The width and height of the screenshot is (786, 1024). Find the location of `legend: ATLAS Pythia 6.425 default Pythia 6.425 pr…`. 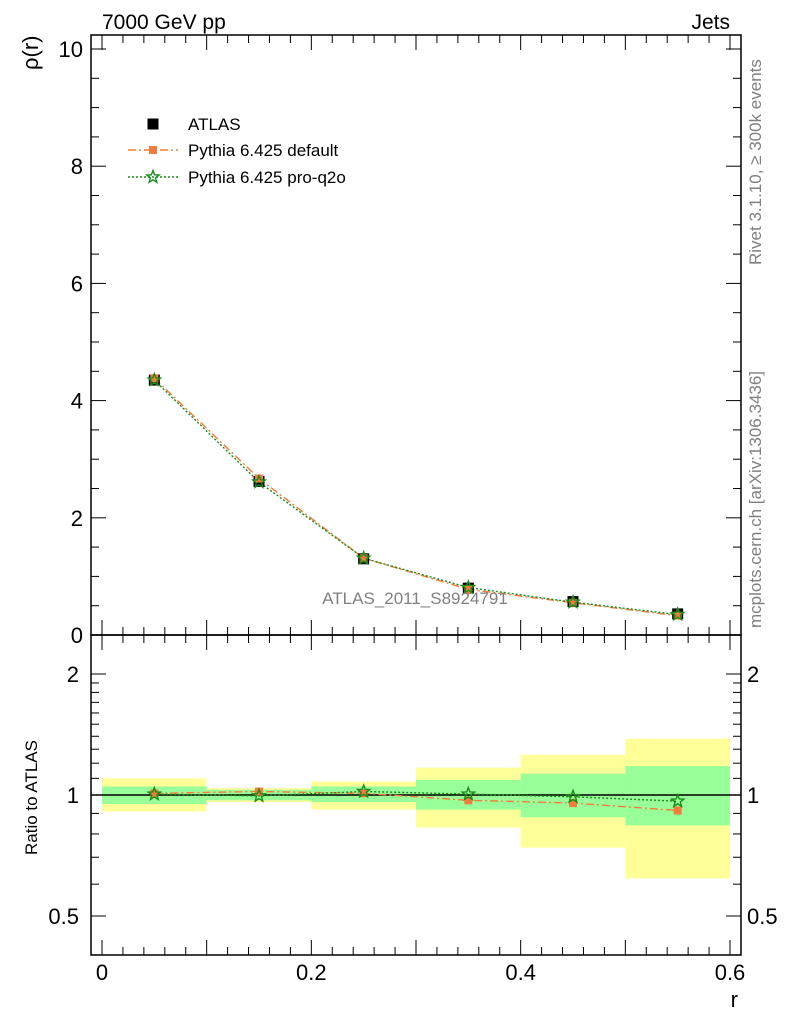

legend: ATLAS Pythia 6.425 default Pythia 6.425 pr… is located at coordinates (237, 151).